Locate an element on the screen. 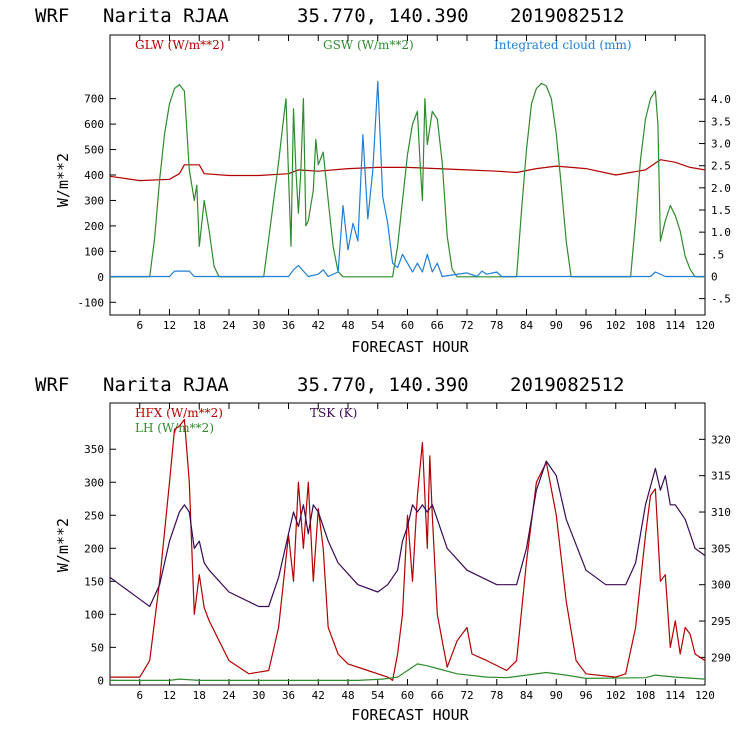  top-init-label: 2019082512 is located at coordinates (567, 16).